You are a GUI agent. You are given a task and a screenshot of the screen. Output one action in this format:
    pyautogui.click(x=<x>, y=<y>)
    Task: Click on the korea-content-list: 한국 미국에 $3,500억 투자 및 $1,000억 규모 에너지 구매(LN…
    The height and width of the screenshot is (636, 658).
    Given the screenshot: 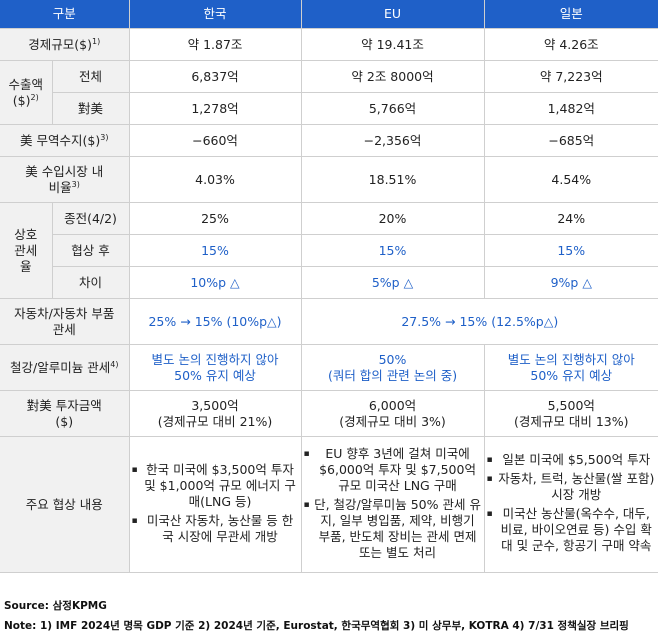 What is the action you would take?
    pyautogui.click(x=215, y=503)
    